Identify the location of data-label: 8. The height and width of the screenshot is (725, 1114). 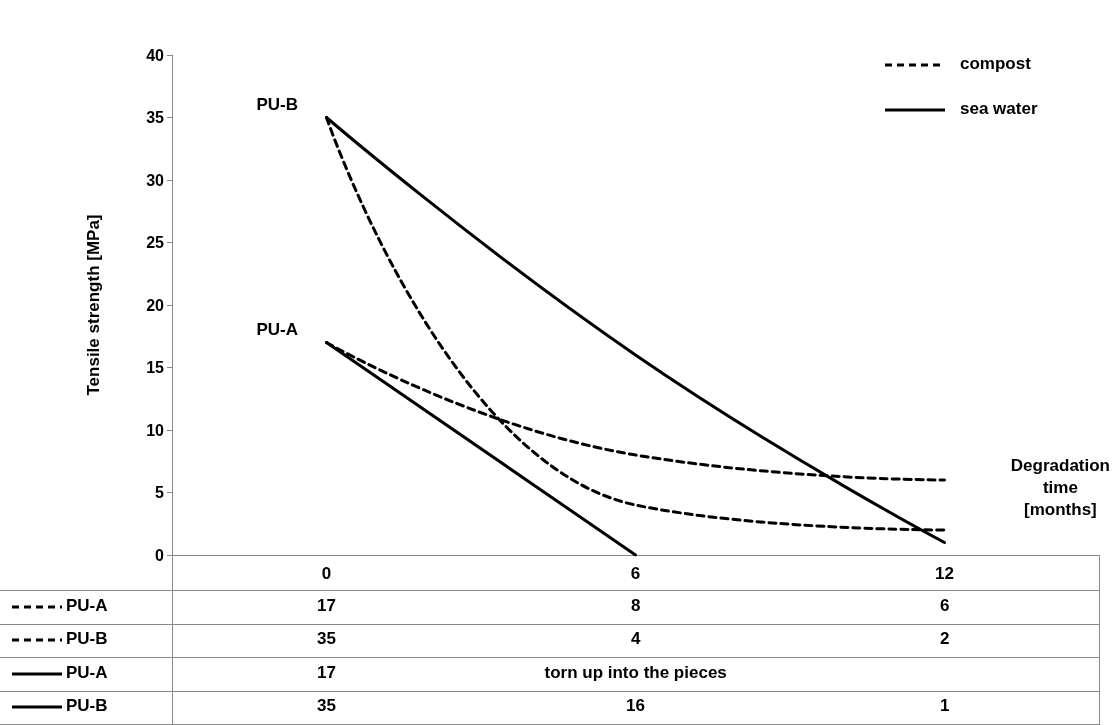
(636, 605).